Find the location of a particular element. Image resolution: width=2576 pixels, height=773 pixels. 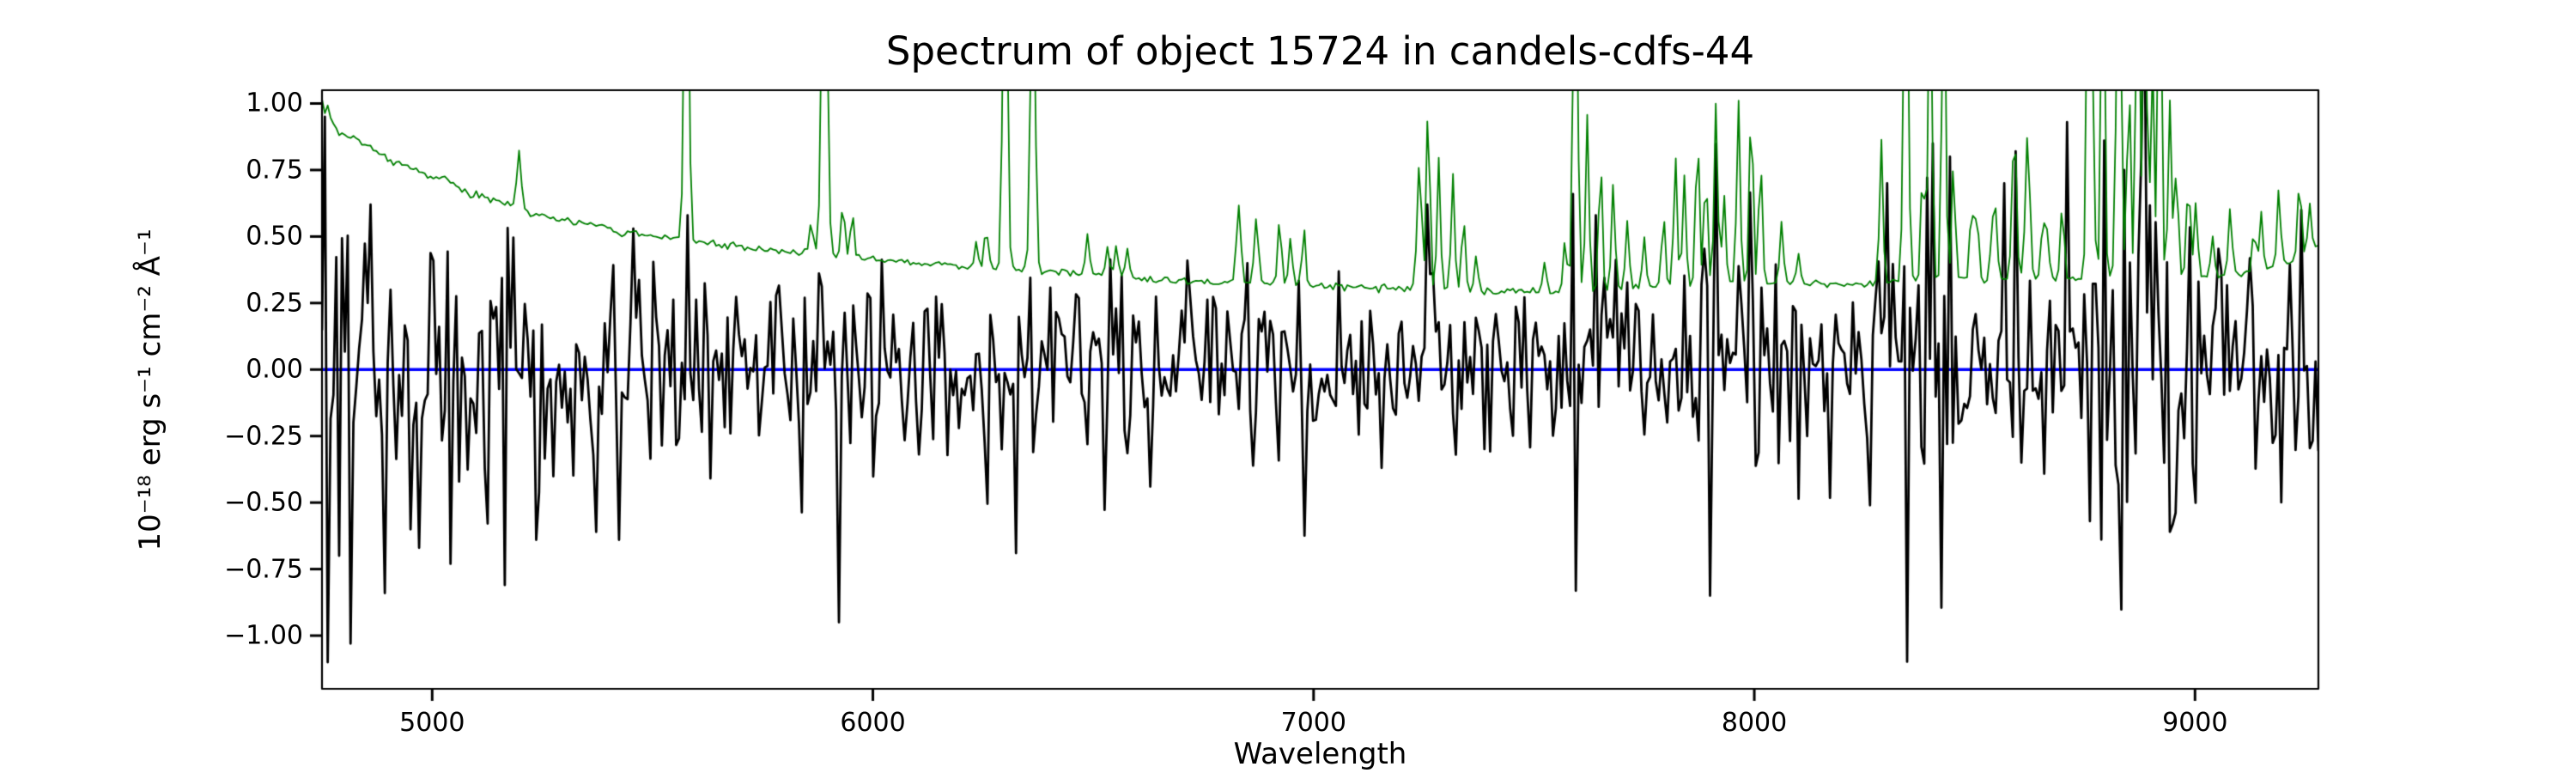

y-tick-label: 0.00 is located at coordinates (274, 369).